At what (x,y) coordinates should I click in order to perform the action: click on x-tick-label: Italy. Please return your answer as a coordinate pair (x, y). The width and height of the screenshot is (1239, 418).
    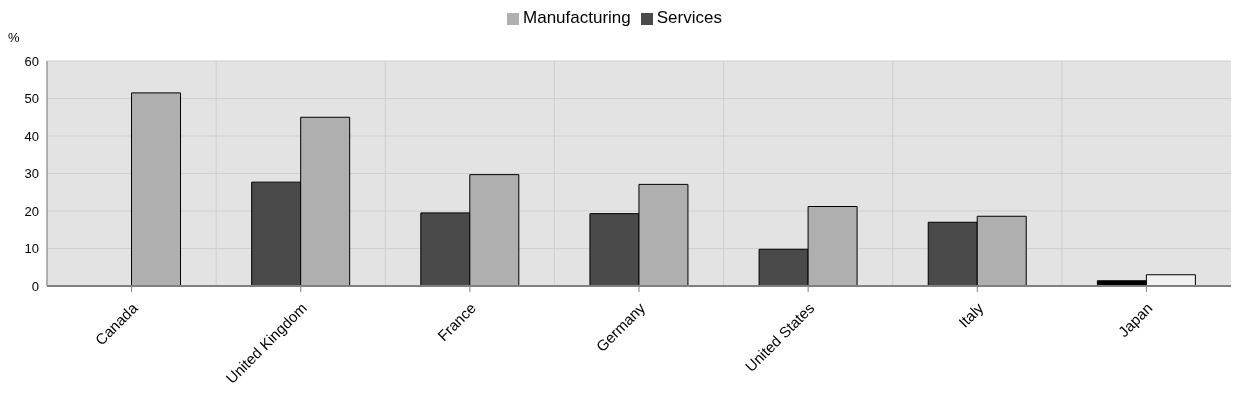
    Looking at the image, I should click on (971, 314).